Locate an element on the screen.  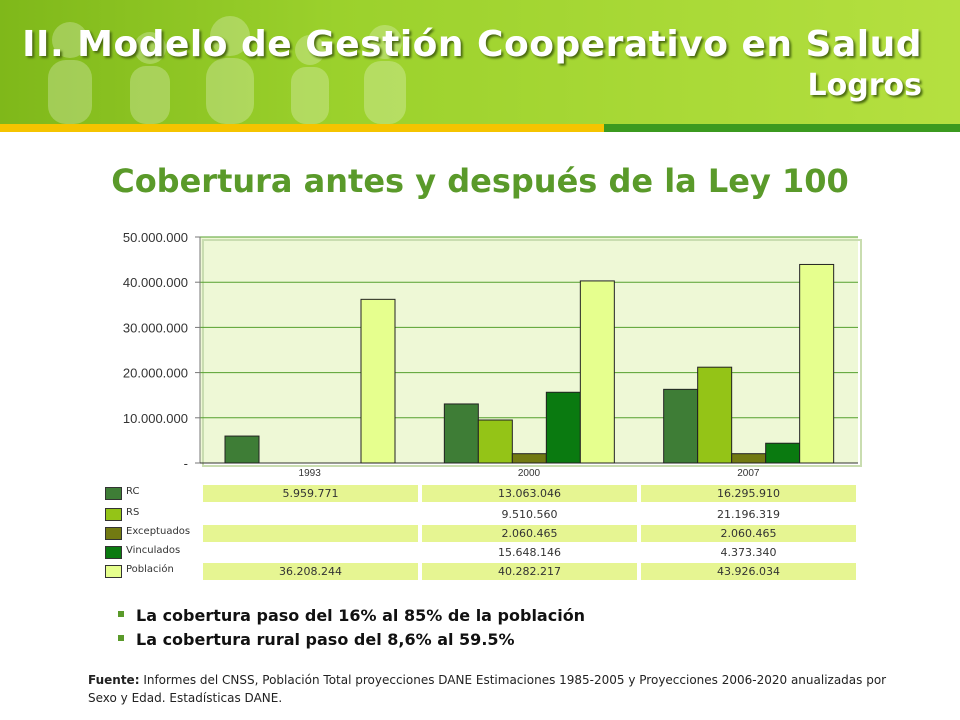
header-stripe-yellow is located at coordinates (302, 128).